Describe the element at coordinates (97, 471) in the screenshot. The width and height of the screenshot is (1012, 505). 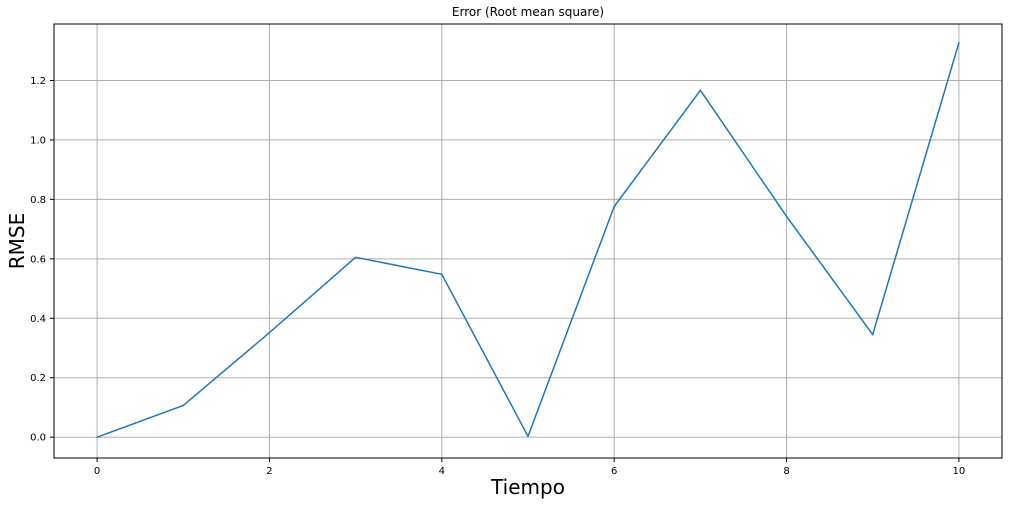
I see `x-tick-label: 0` at that location.